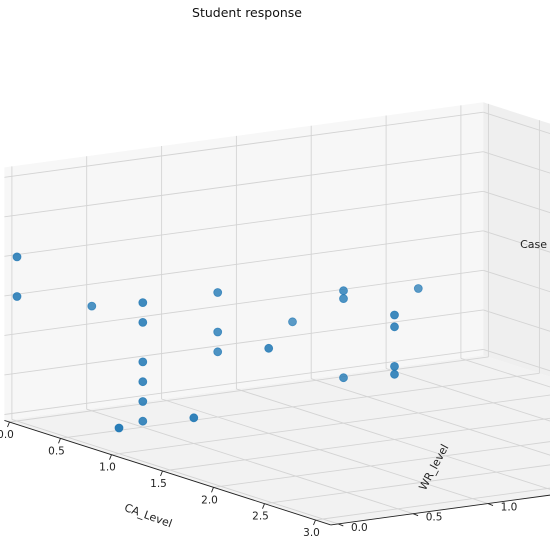 Image resolution: width=550 pixels, height=549 pixels. What do you see at coordinates (311, 533) in the screenshot?
I see `x-tick-label: 3.0` at bounding box center [311, 533].